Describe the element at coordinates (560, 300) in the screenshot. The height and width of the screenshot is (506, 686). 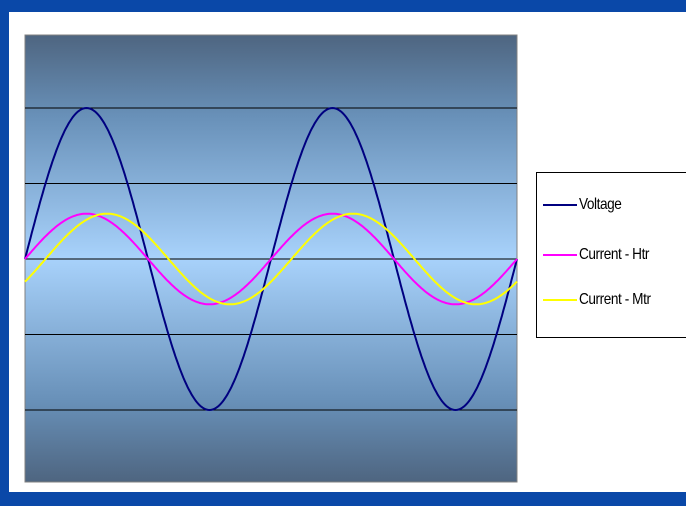
I see `legend-swatch-current-mtr` at that location.